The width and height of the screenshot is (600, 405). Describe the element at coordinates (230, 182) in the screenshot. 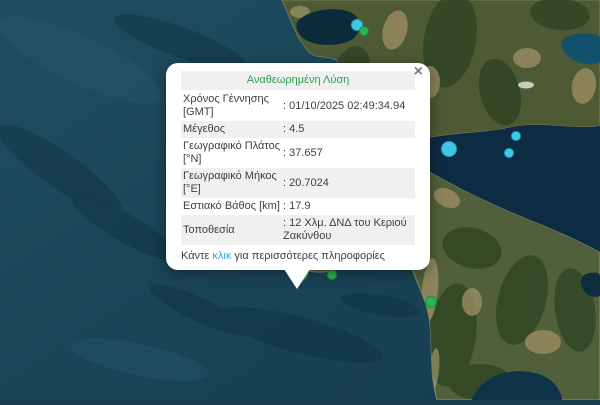

I see `longitude-label: Γεωγραφικό Μήκος [°E]` at that location.